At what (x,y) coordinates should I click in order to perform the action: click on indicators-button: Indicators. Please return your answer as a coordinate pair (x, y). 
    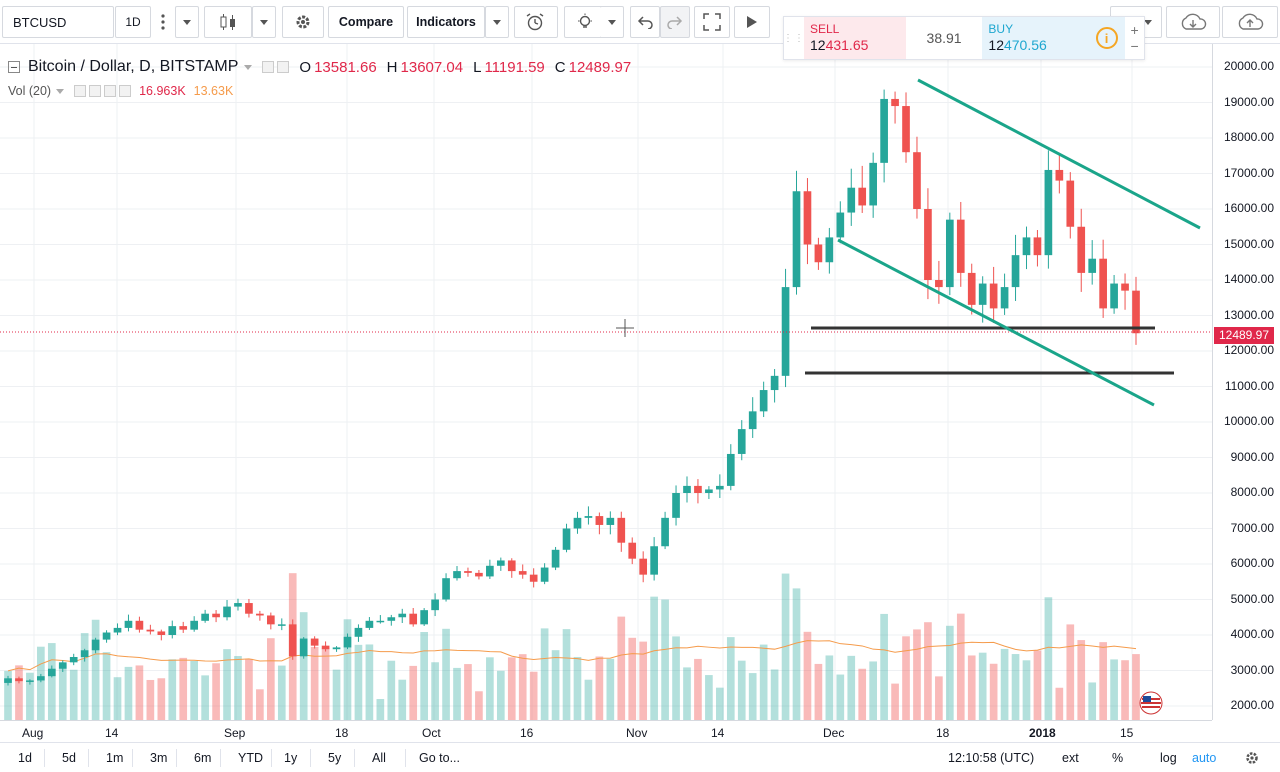
    Looking at the image, I should click on (446, 22).